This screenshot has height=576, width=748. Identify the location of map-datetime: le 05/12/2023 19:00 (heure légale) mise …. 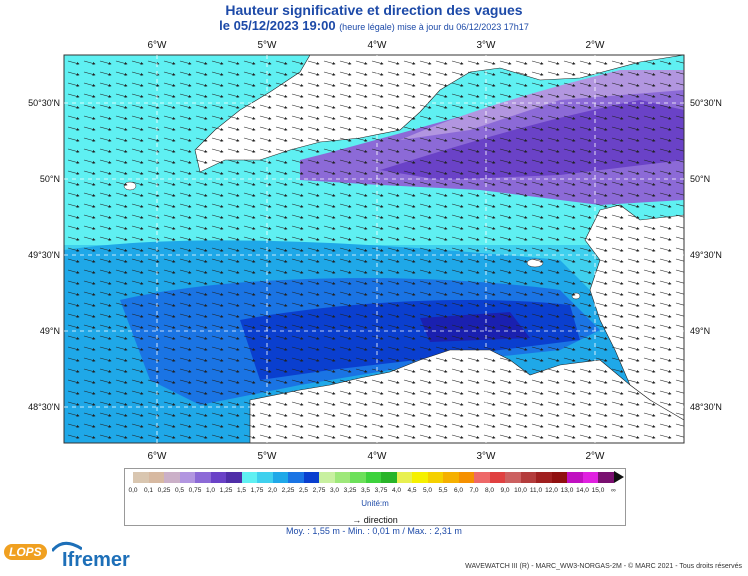
(374, 25).